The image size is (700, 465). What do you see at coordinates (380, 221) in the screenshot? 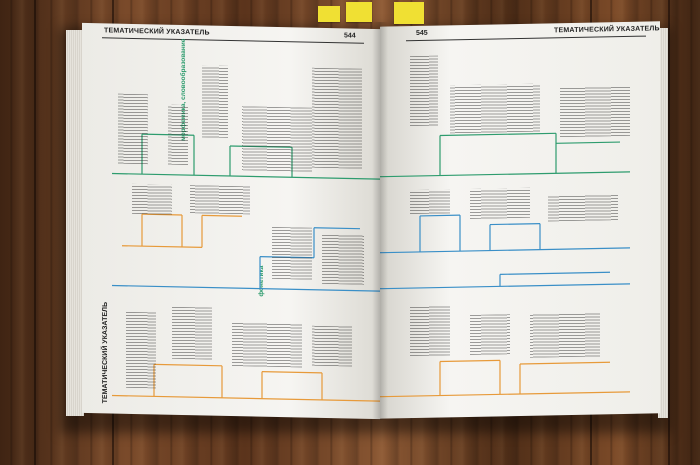
I see `book-gutter` at bounding box center [380, 221].